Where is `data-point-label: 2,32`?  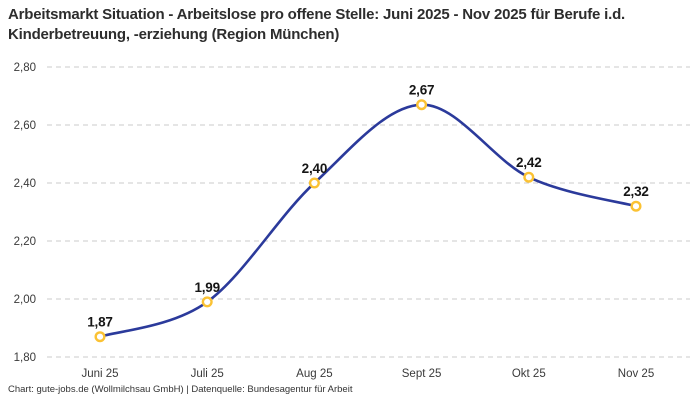
data-point-label: 2,32 is located at coordinates (635, 191).